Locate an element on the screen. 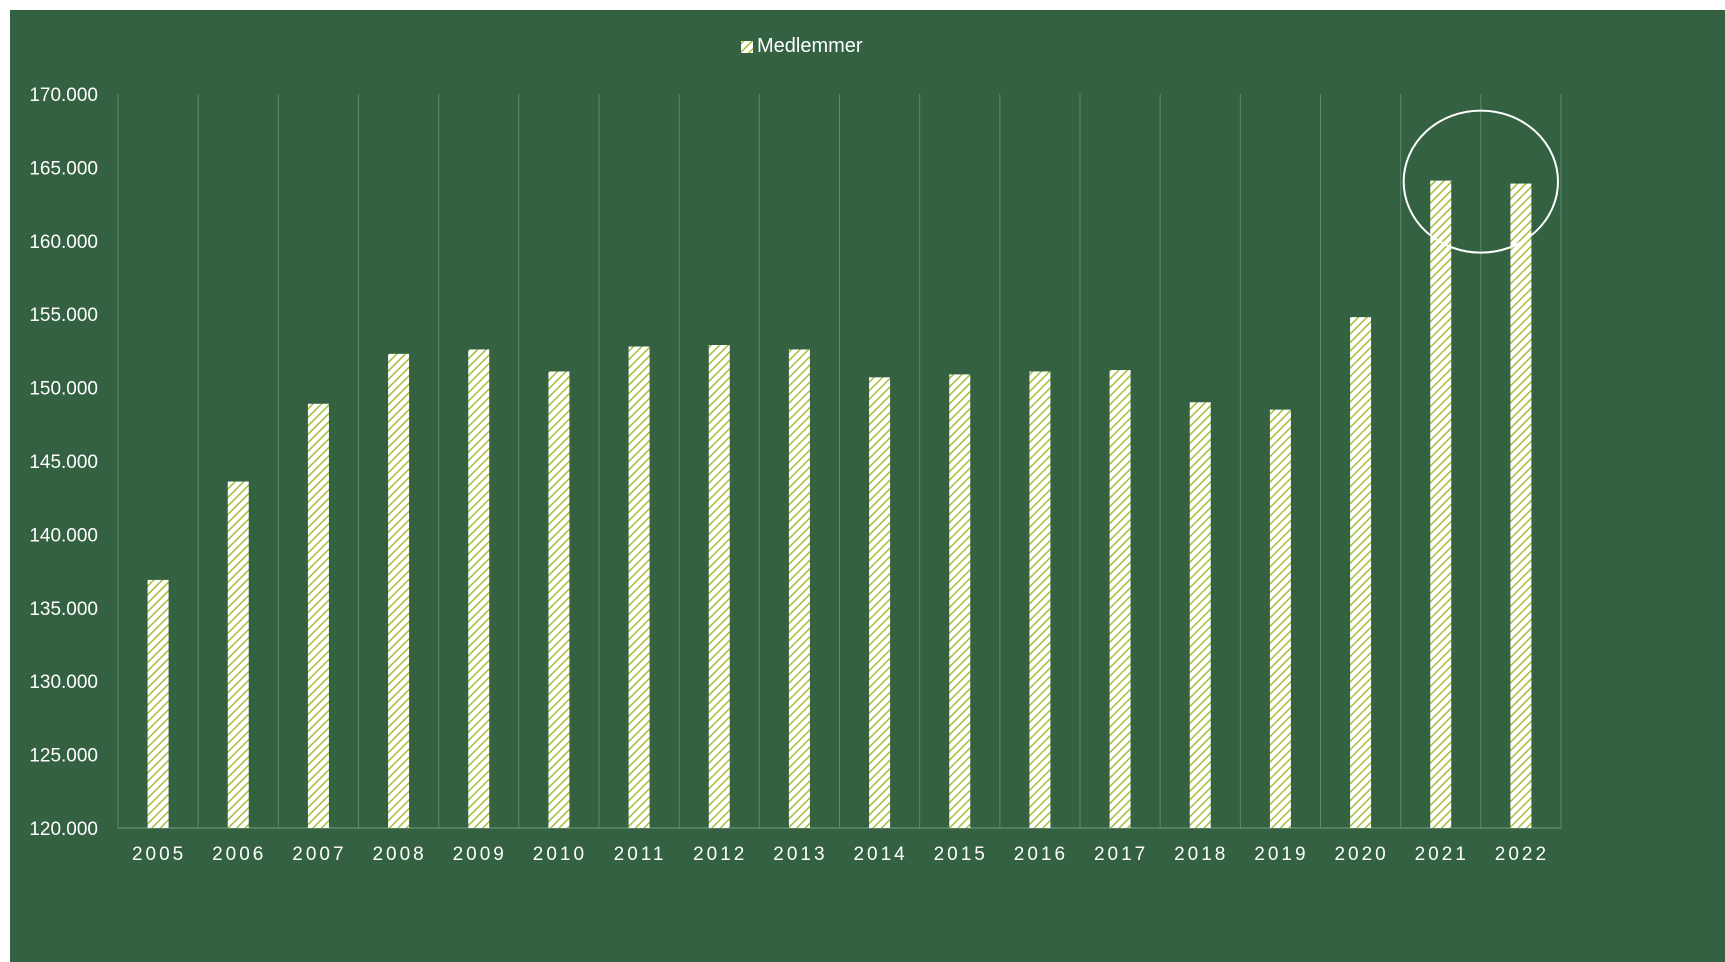  bar-2016 is located at coordinates (1039, 599).